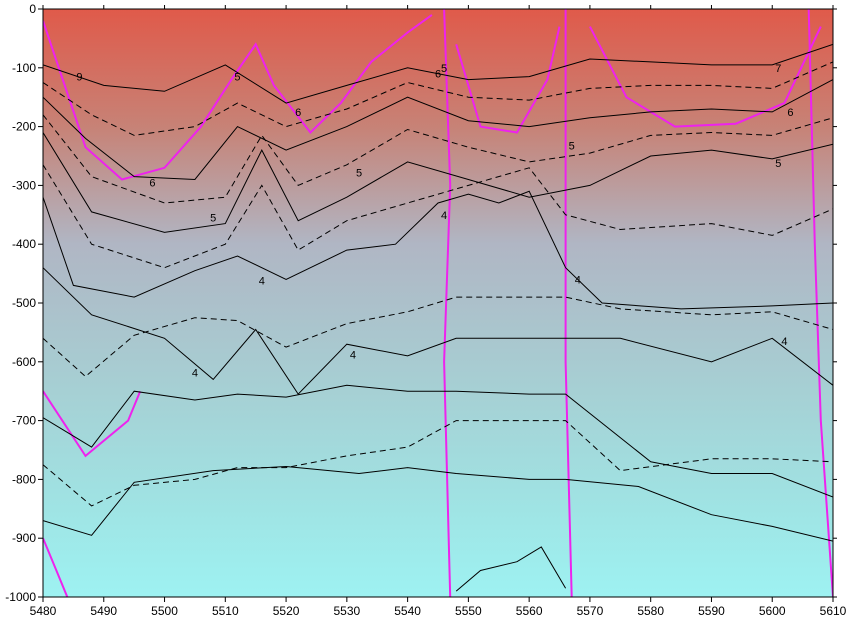 The image size is (848, 623). What do you see at coordinates (164, 611) in the screenshot?
I see `x-tick-label-2: 5500` at bounding box center [164, 611].